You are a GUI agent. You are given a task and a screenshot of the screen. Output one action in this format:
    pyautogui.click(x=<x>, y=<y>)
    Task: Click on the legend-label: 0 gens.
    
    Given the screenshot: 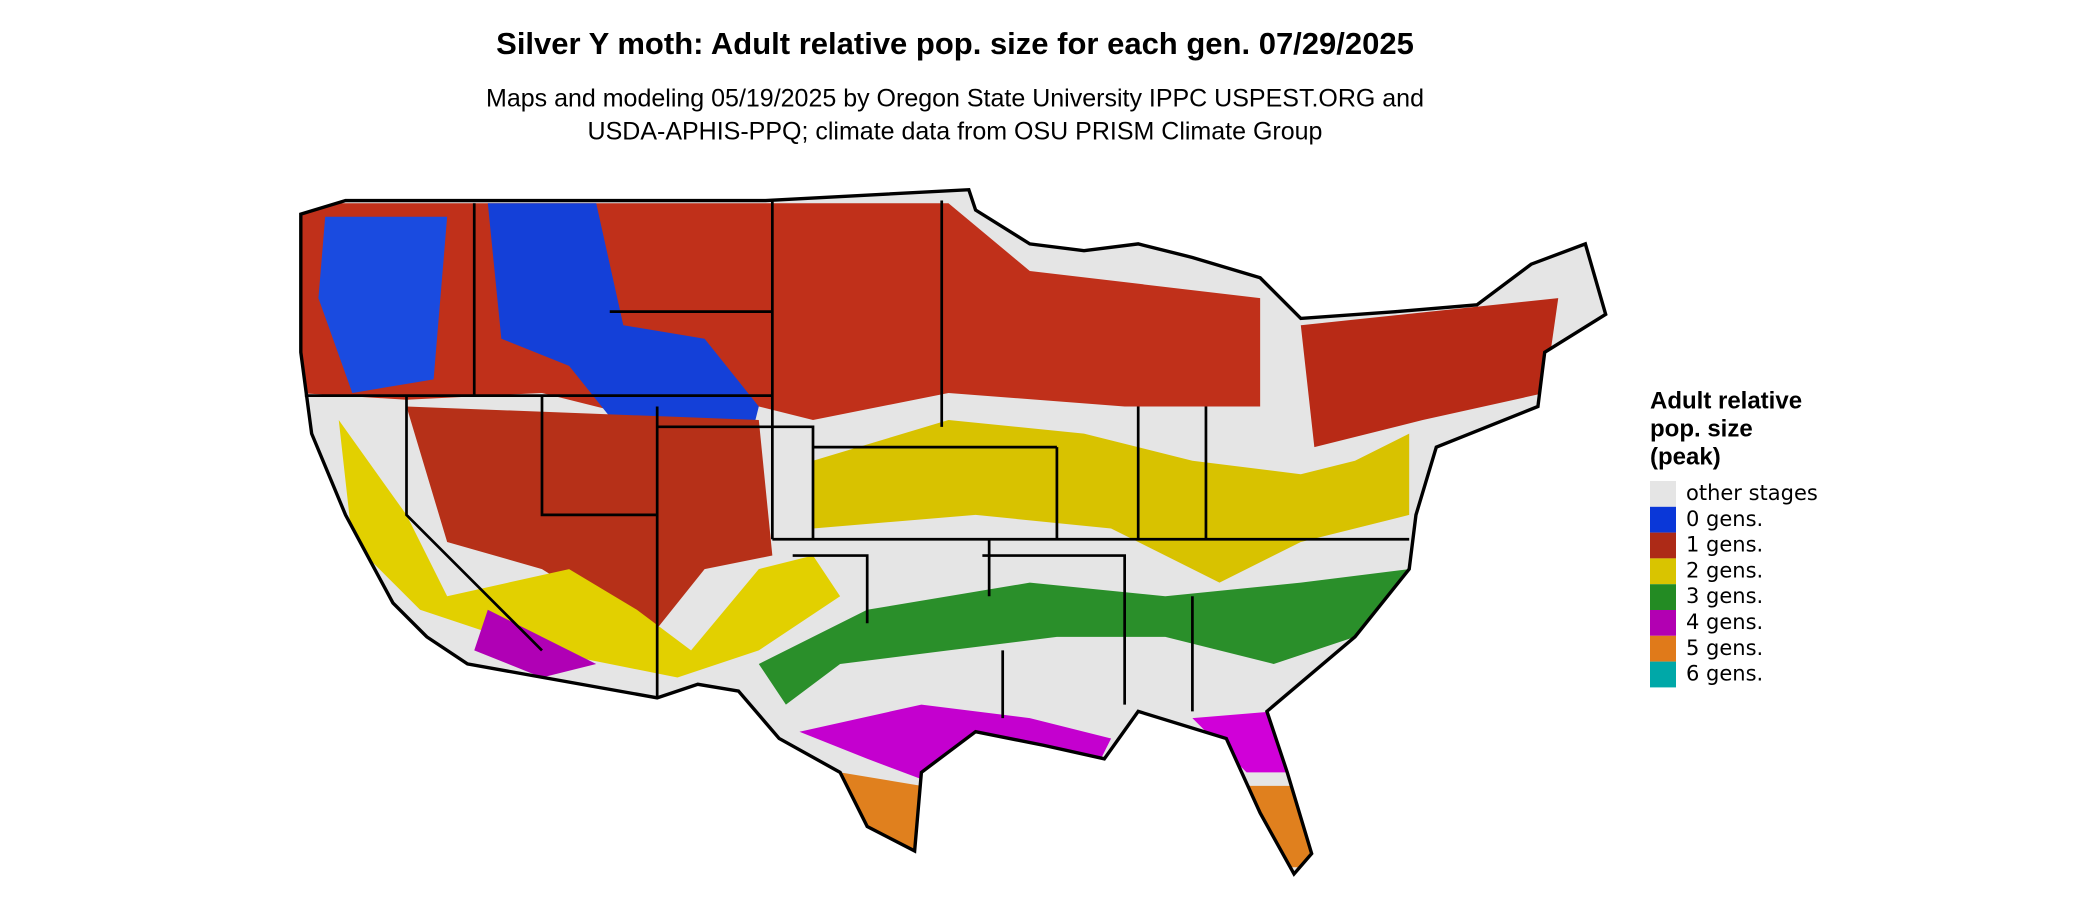 What is the action you would take?
    pyautogui.click(x=1724, y=519)
    